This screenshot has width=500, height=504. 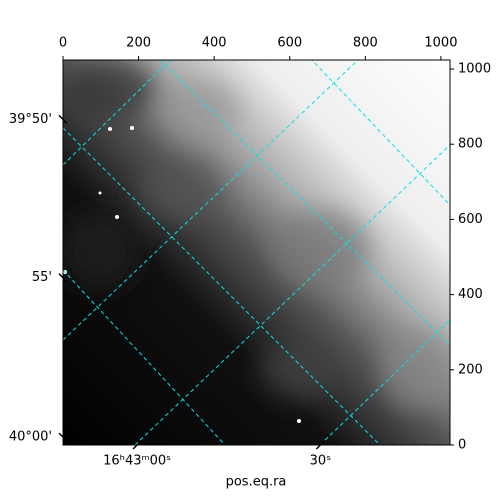 I want to click on y-tick-label: 200, so click(x=470, y=369).